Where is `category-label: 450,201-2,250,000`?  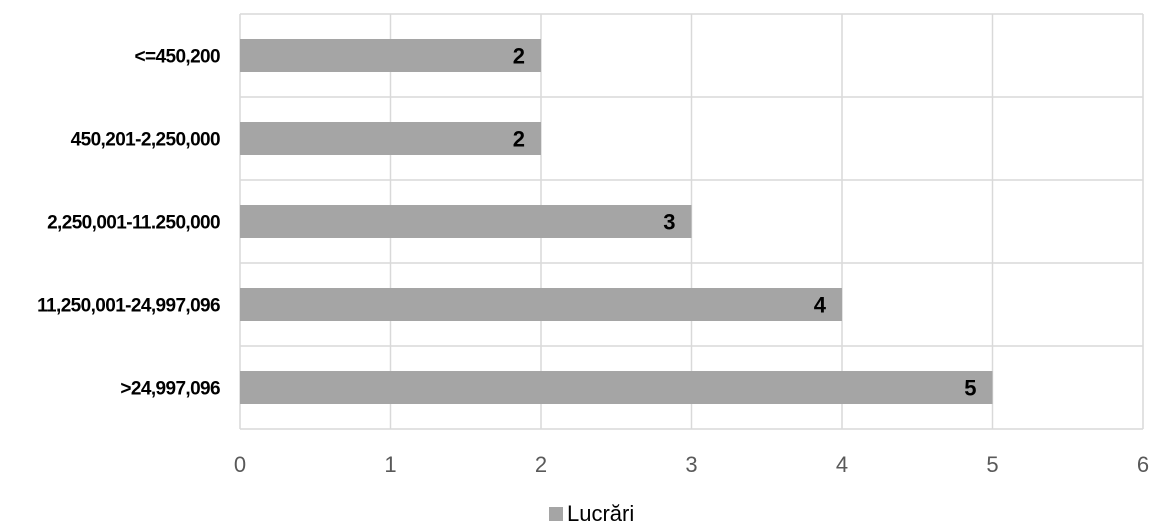 category-label: 450,201-2,250,000 is located at coordinates (145, 140).